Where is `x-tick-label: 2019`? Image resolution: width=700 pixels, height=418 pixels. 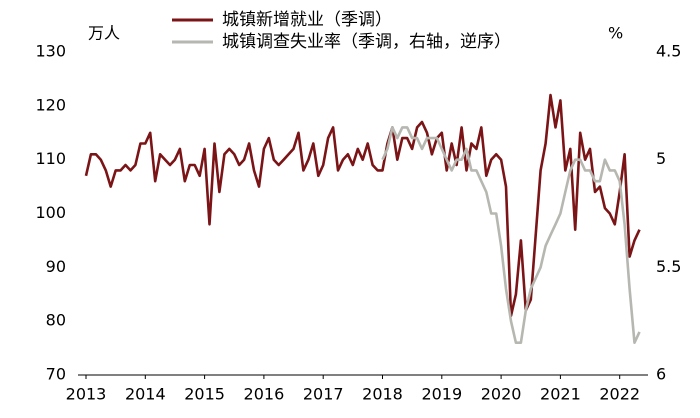 x-tick-label: 2019 is located at coordinates (441, 394).